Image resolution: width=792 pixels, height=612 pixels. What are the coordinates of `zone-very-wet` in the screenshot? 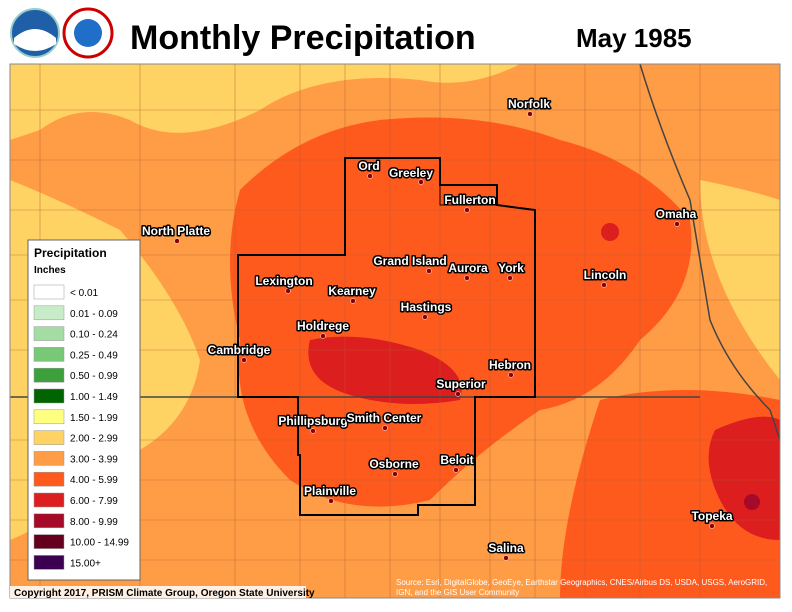 It's located at (385, 370).